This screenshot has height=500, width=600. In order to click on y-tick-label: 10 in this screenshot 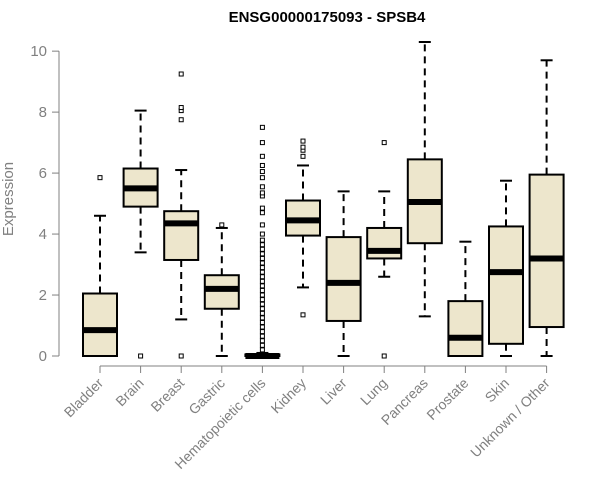, I will do `click(38, 51)`.